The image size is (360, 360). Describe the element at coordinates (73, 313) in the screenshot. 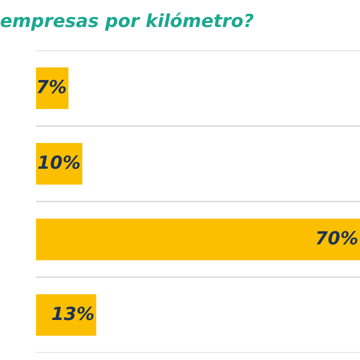

I see `data-label: 13%` at that location.